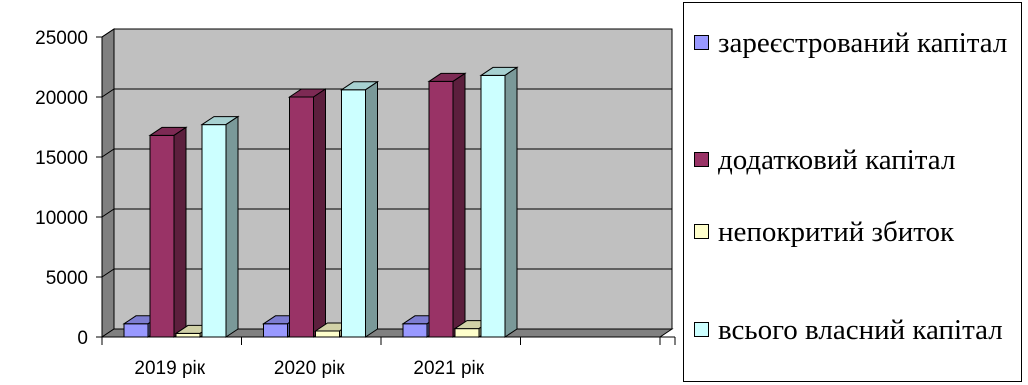  Describe the element at coordinates (69, 188) in the screenshot. I see `y-axis-ticks: 0 5000 10000 15000 20000 25000` at that location.